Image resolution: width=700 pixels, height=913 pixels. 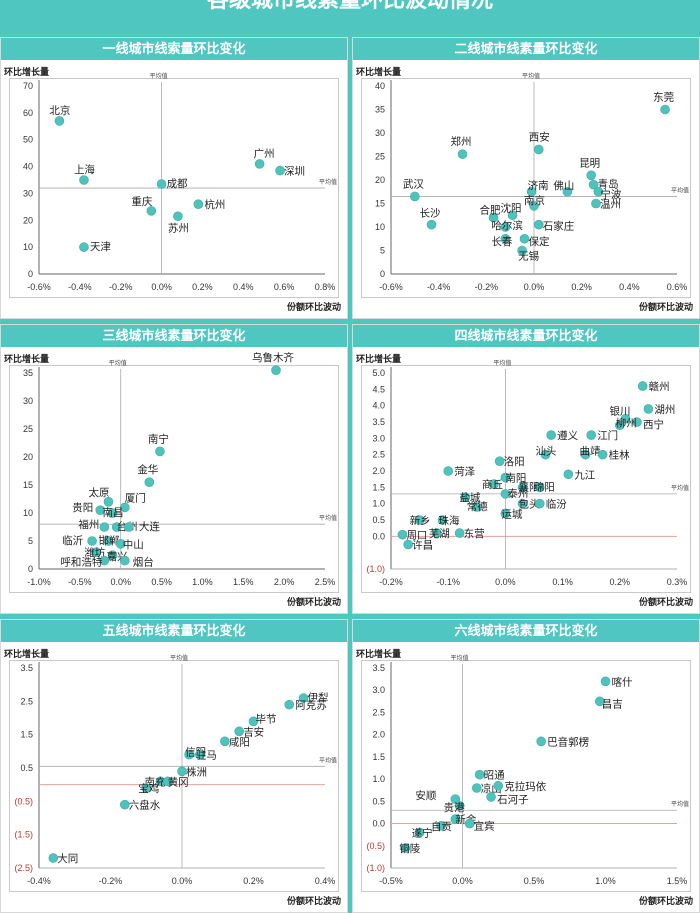 What do you see at coordinates (607, 435) in the screenshot?
I see `data-label: 江门` at bounding box center [607, 435].